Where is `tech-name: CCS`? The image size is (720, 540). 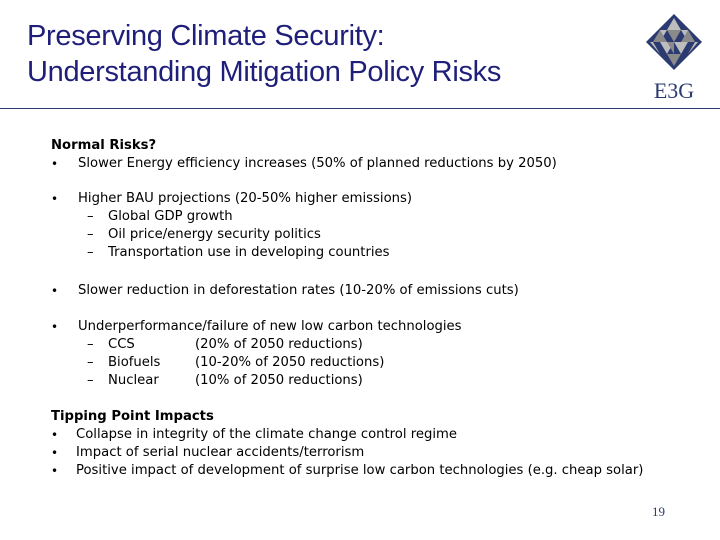 tech-name: CCS is located at coordinates (121, 344).